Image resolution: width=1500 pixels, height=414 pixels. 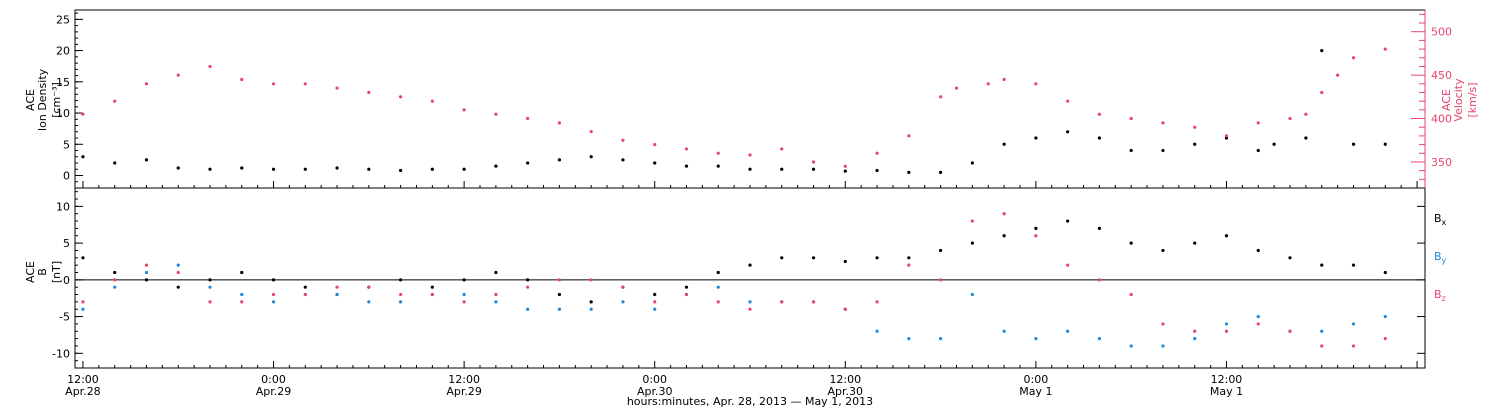 I want to click on legend-bx-main: B, so click(x=1438, y=218).